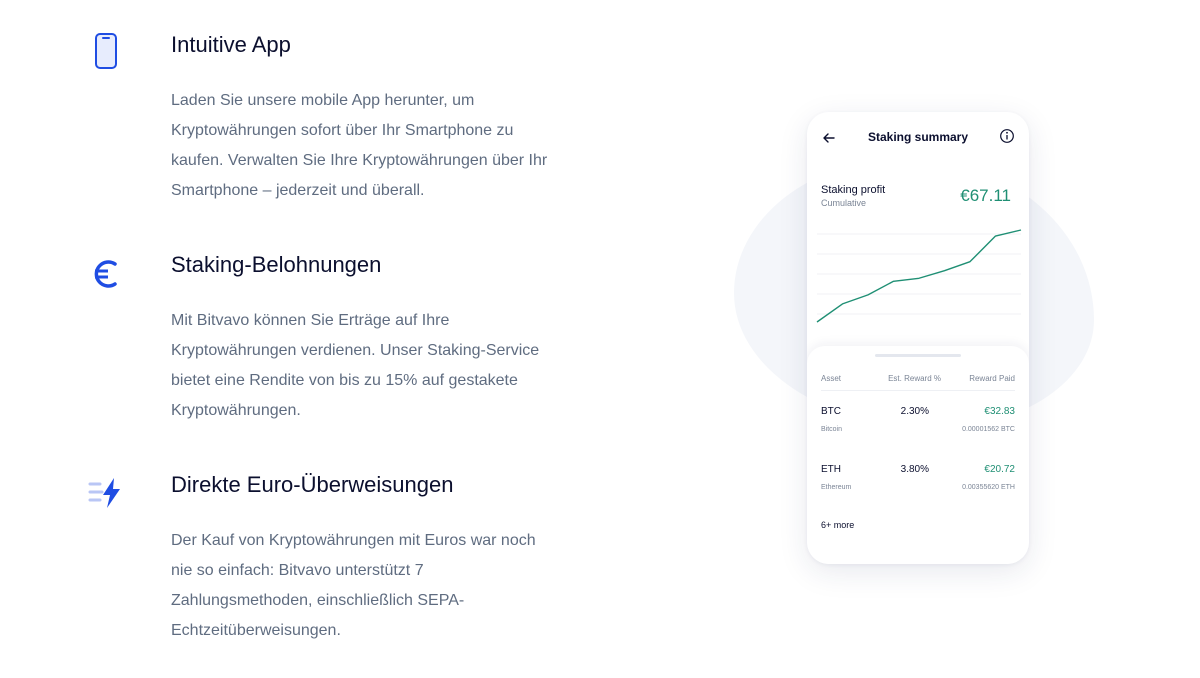 This screenshot has width=1200, height=678. Describe the element at coordinates (836, 487) in the screenshot. I see `asset-name: Ethereum` at that location.